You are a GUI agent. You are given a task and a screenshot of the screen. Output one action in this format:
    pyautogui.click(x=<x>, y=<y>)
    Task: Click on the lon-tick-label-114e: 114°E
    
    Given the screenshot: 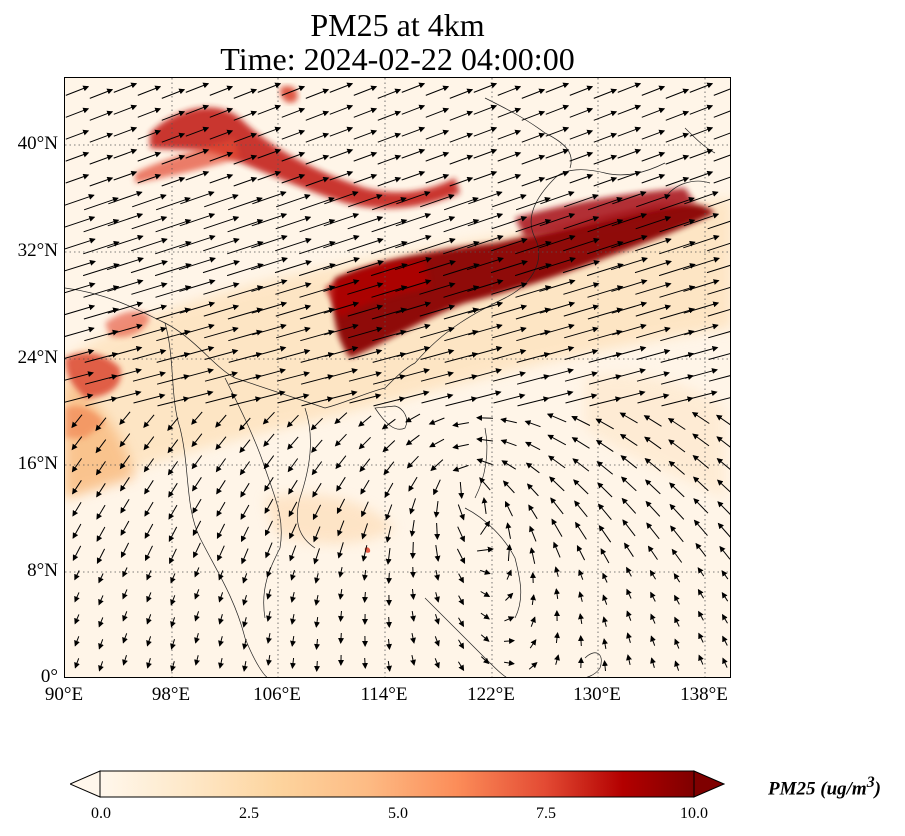 What is the action you would take?
    pyautogui.click(x=384, y=694)
    